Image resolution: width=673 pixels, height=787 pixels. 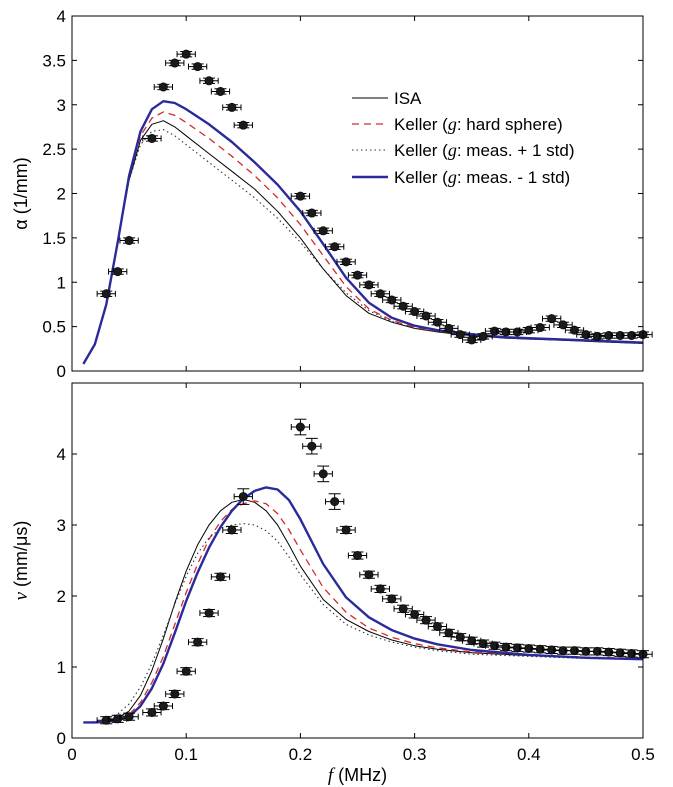 I want to click on attenuation-y-tick-label: 2.5, so click(x=54, y=149).